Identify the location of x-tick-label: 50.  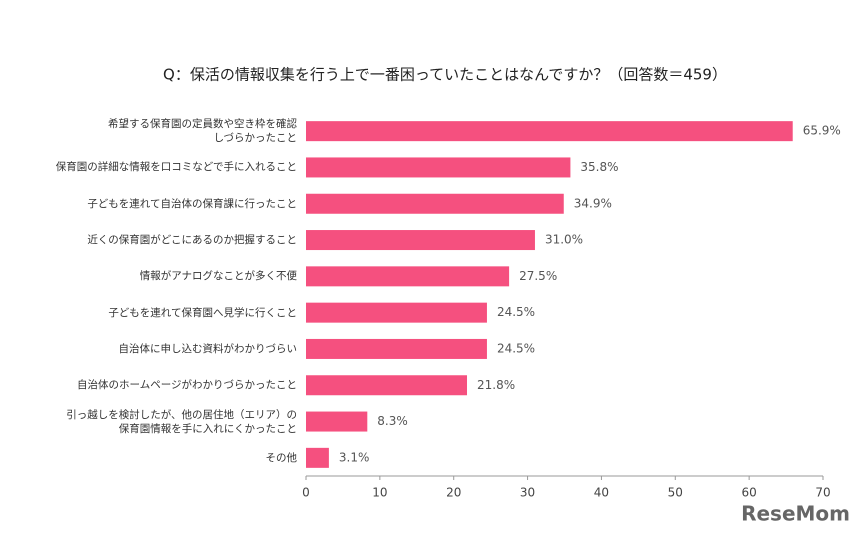
(675, 493).